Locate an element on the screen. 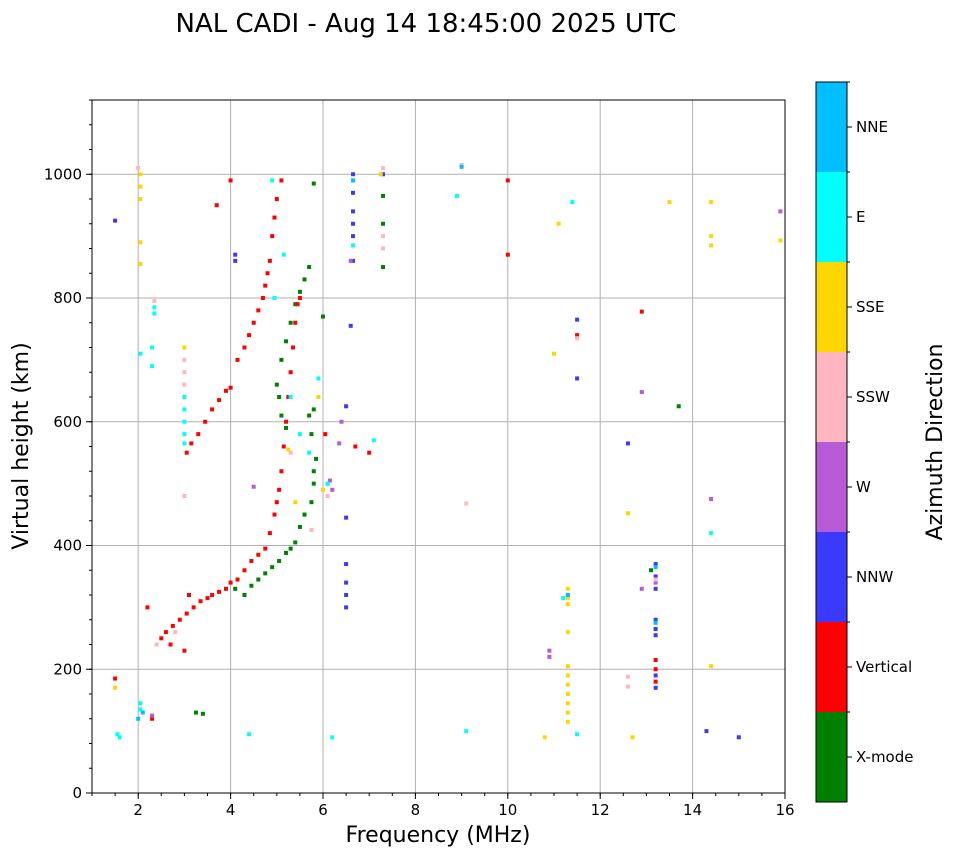 The height and width of the screenshot is (857, 958). y-tick-label: 0 is located at coordinates (77, 793).